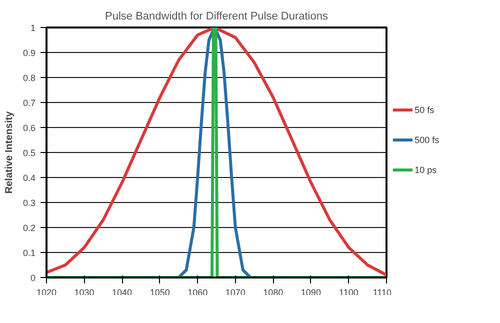 The image size is (500, 323). What do you see at coordinates (29, 178) in the screenshot?
I see `y-tick-label: 0.4` at bounding box center [29, 178].